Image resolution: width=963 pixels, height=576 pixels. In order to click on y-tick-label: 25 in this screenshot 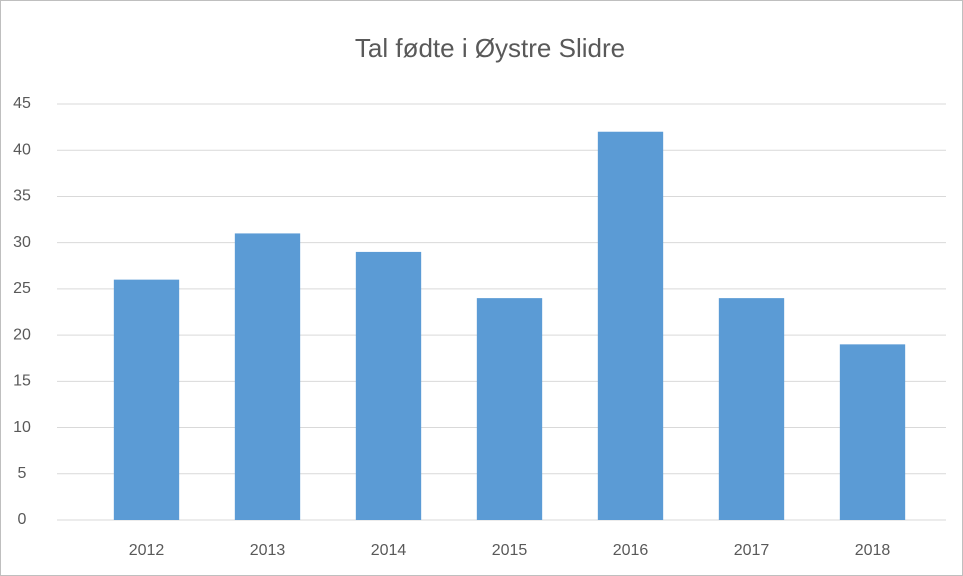, I will do `click(22, 288)`.